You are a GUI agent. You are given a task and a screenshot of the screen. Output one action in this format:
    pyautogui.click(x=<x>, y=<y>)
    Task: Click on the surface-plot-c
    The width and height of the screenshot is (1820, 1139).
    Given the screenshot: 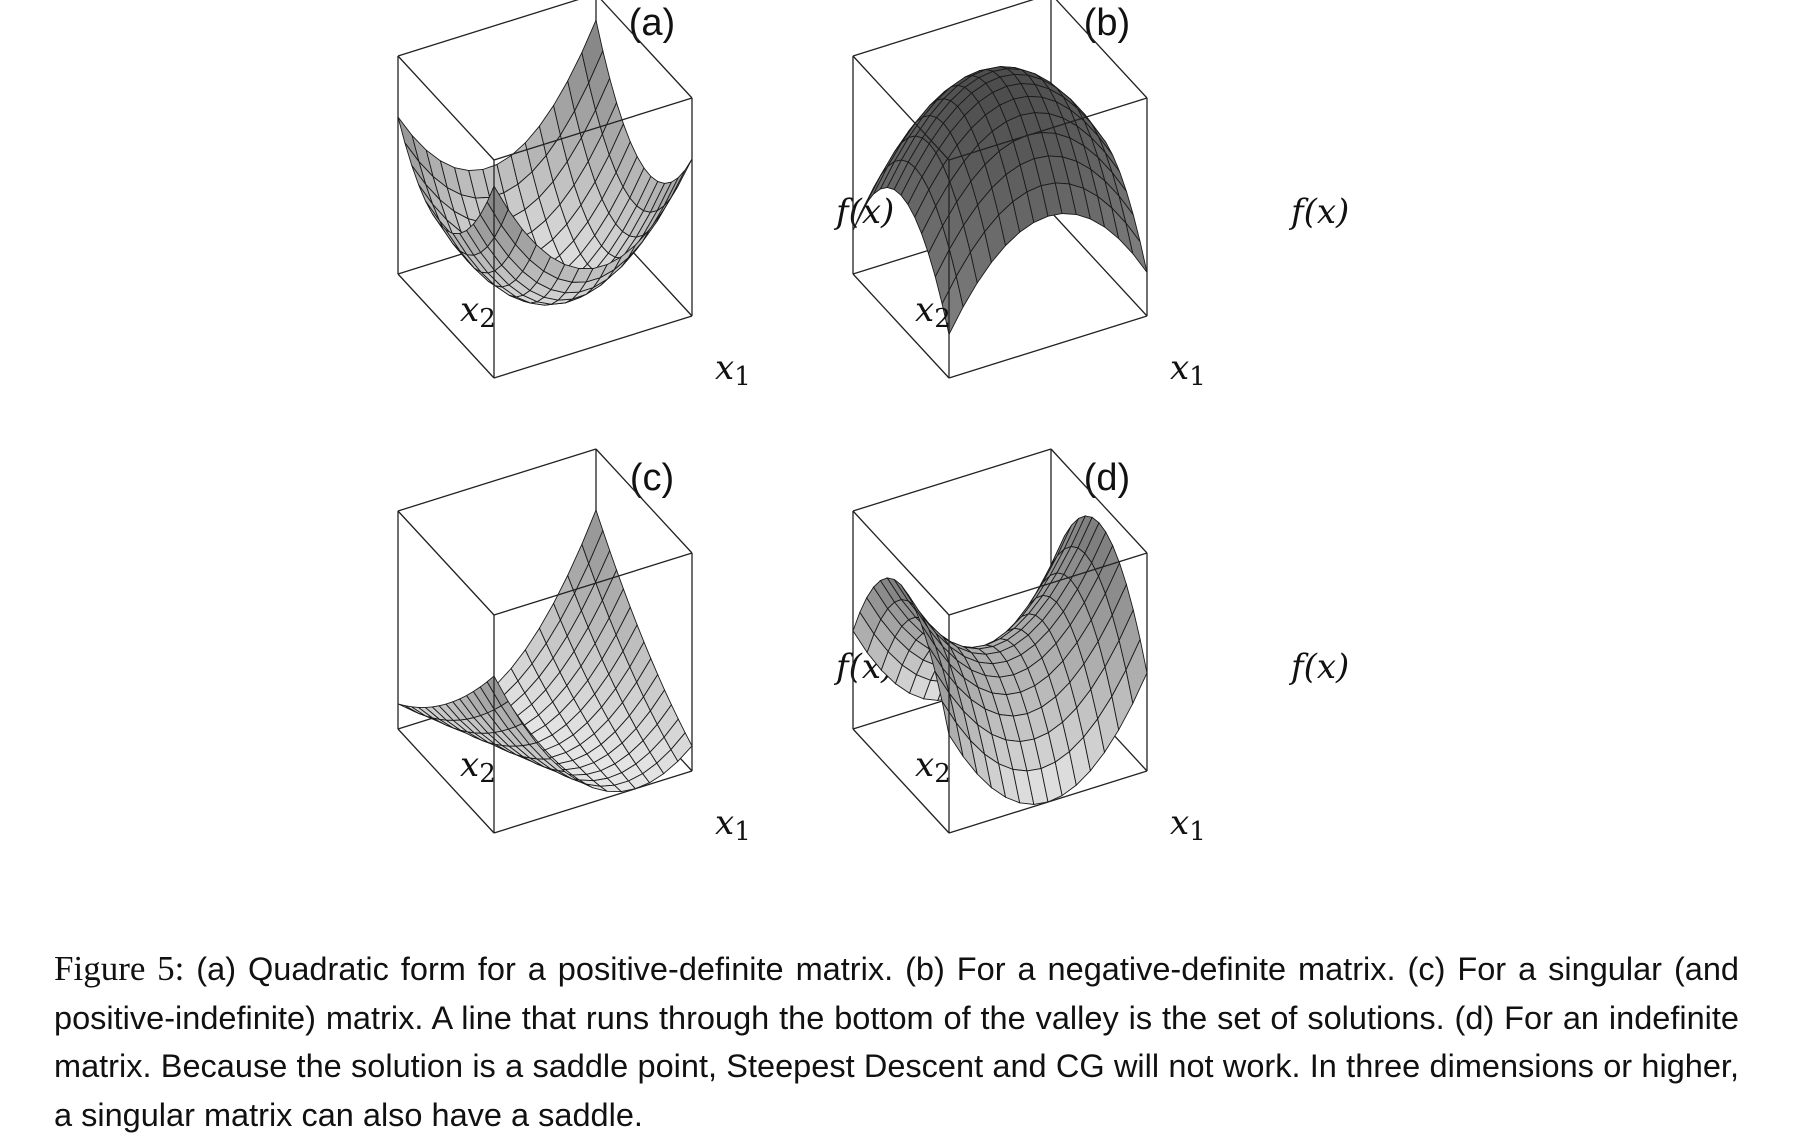 What is the action you would take?
    pyautogui.click(x=545, y=641)
    